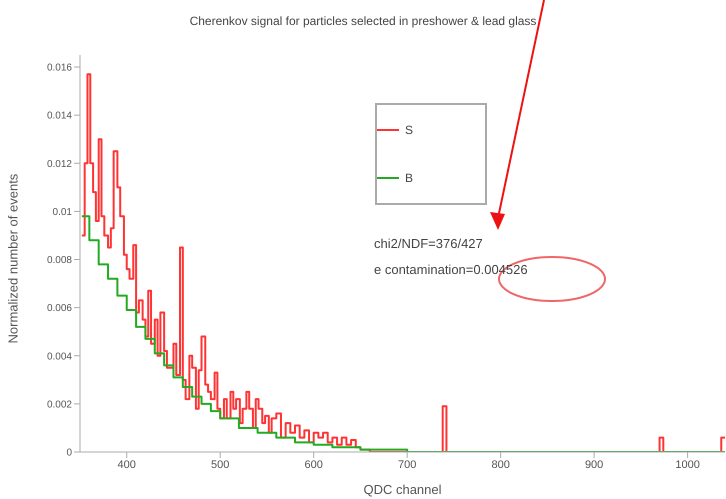  Describe the element at coordinates (402, 489) in the screenshot. I see `x-axis-title: QDC channel` at that location.